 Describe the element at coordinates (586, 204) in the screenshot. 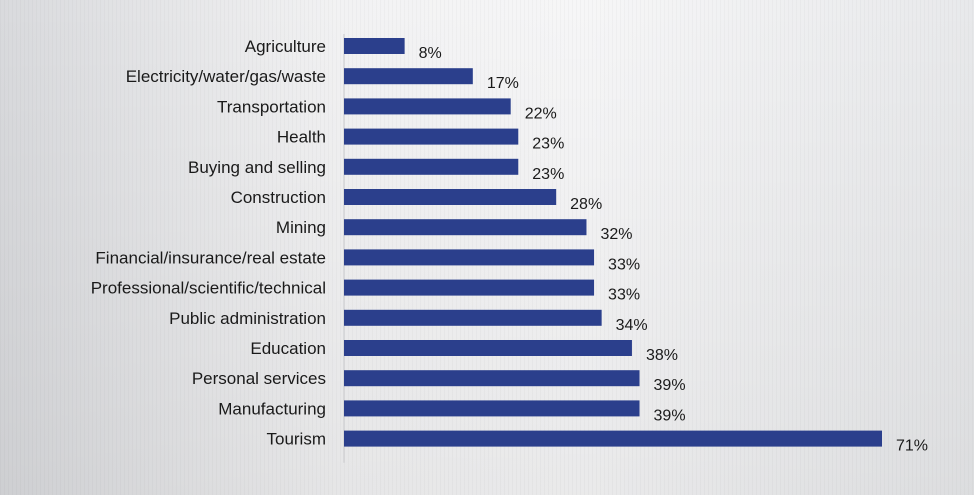

I see `value-label: 28%` at that location.